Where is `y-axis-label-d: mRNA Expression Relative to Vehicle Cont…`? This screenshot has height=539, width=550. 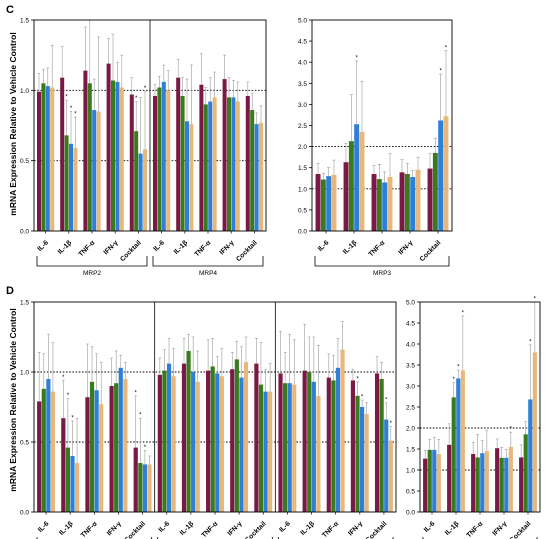
y-axis-label-d: mRNA Expression Relative to Vehicle Cont… is located at coordinates (13, 399).